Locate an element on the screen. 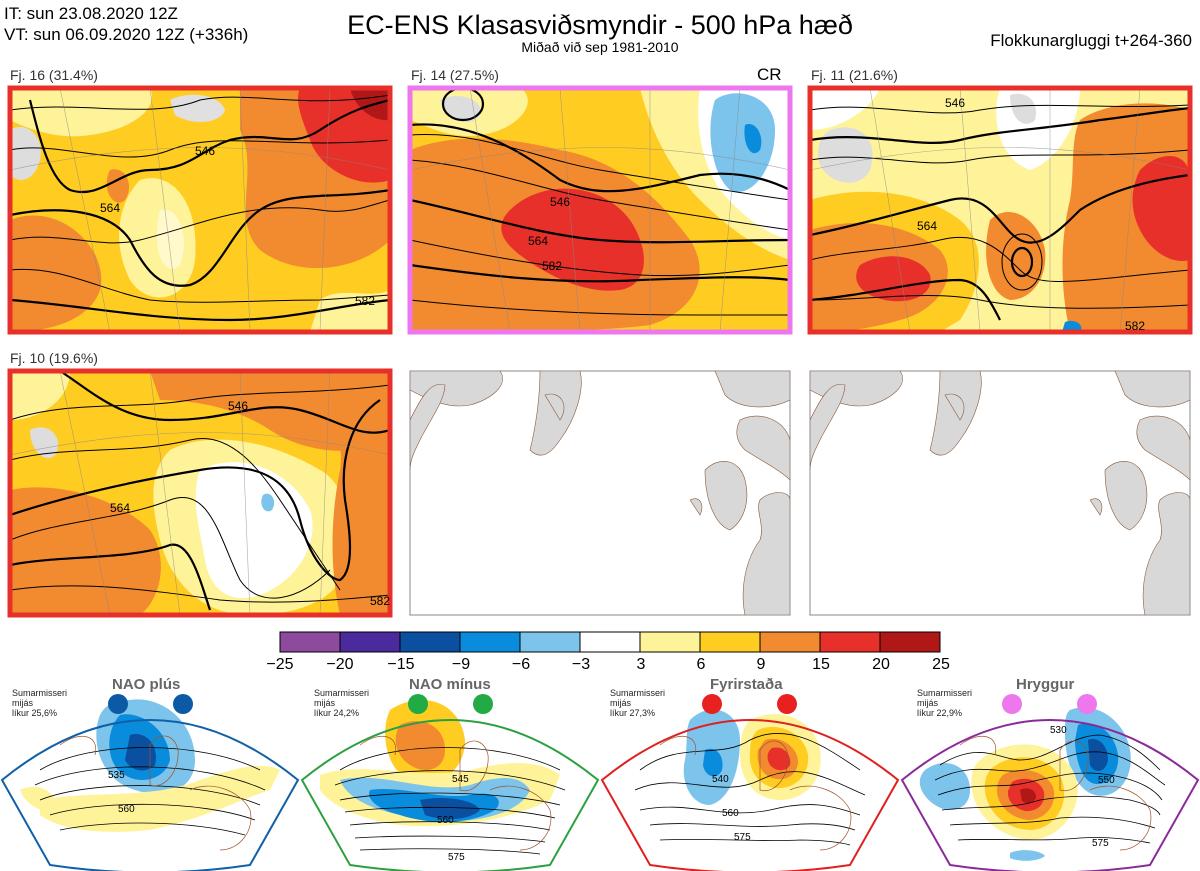 This screenshot has height=871, width=1200. regime-contour-label: 535 is located at coordinates (116, 775).